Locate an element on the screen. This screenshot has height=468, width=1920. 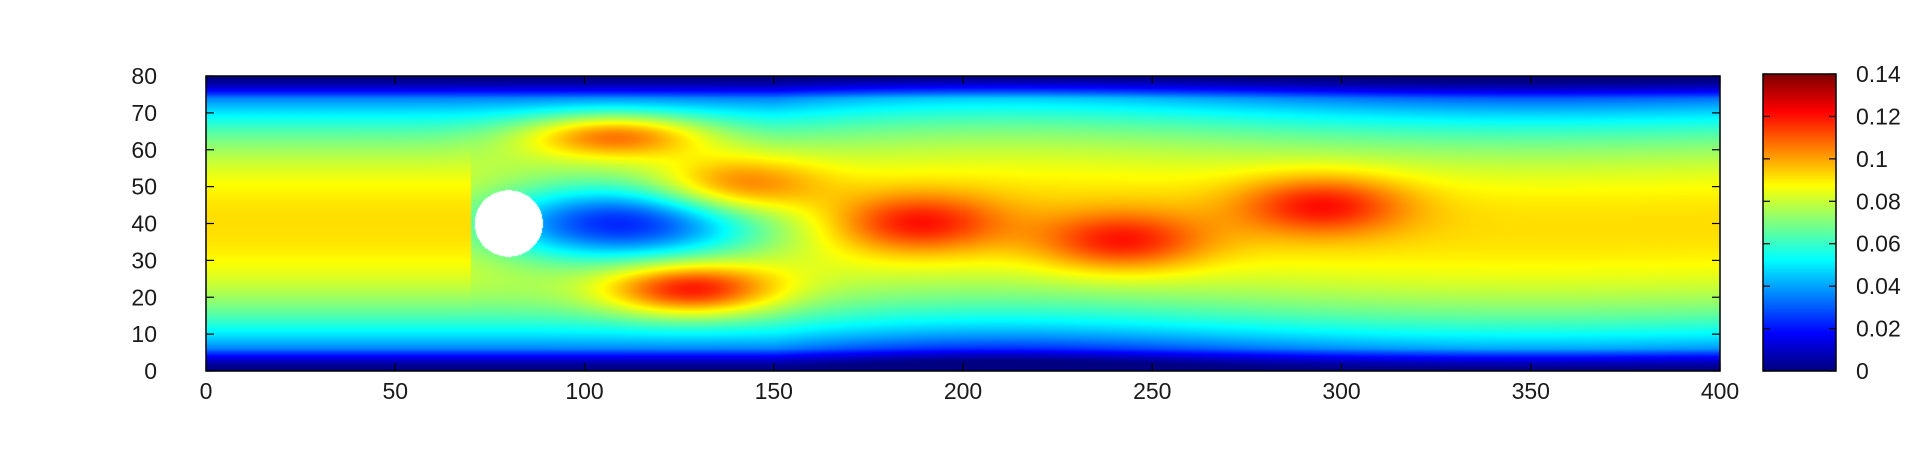
colorbar-tick-label: 0.02 is located at coordinates (1878, 329).